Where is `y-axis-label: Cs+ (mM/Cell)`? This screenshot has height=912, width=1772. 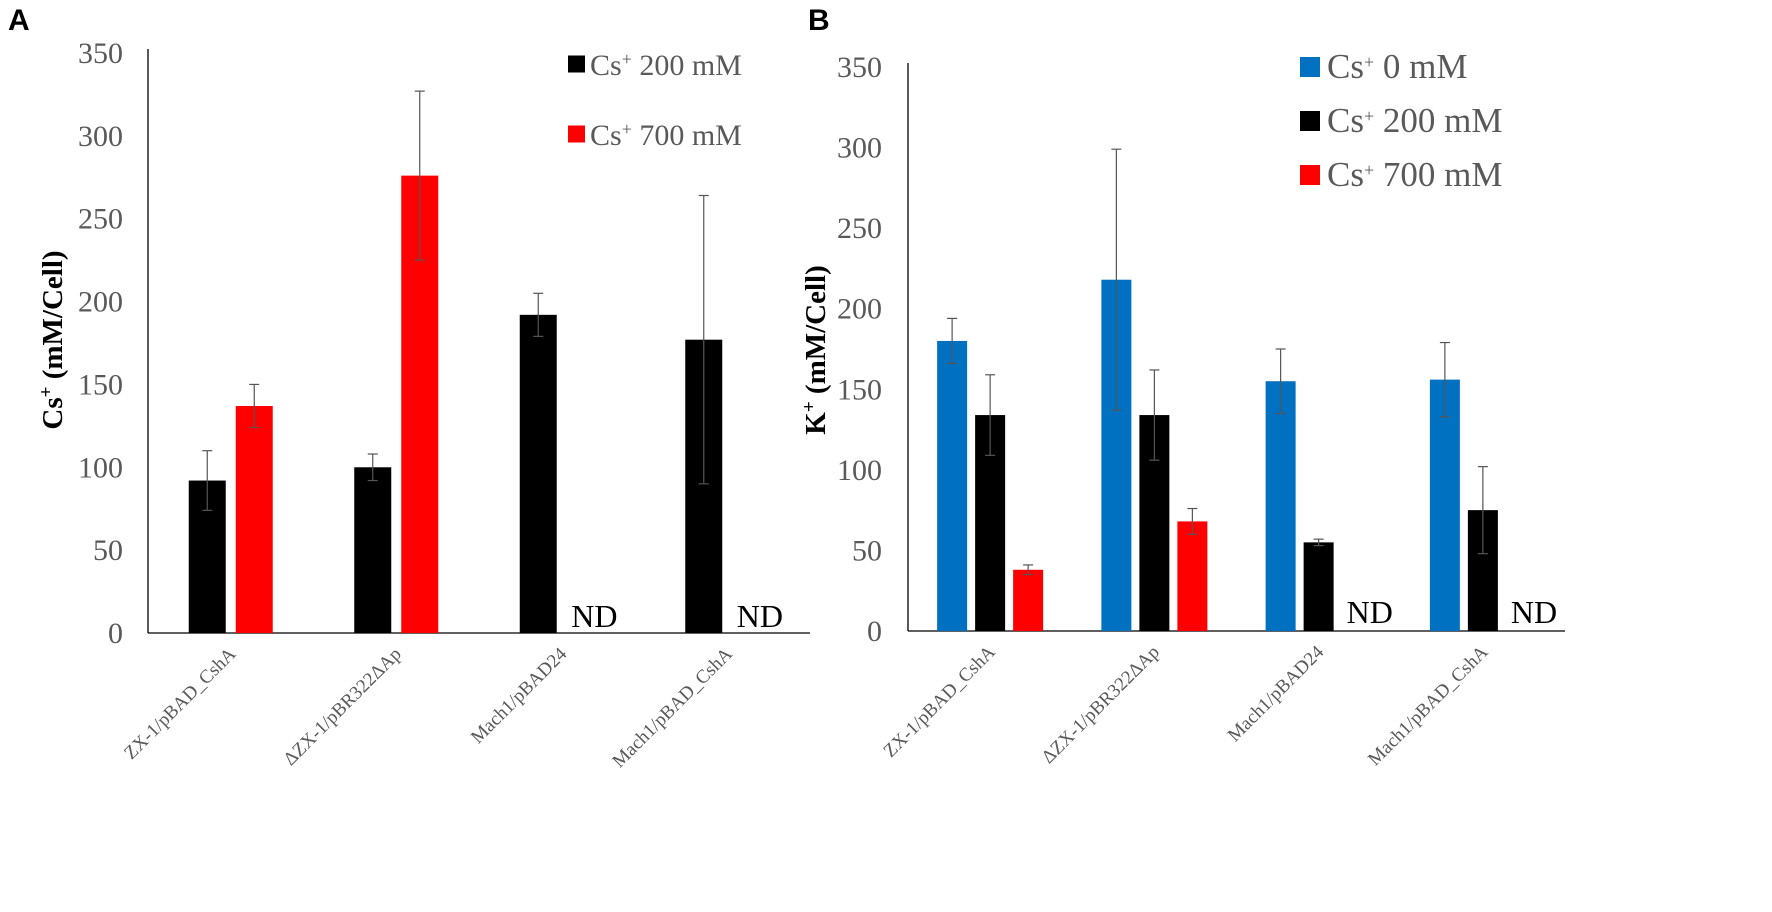
y-axis-label: Cs+ (mM/Cell) is located at coordinates (53, 339).